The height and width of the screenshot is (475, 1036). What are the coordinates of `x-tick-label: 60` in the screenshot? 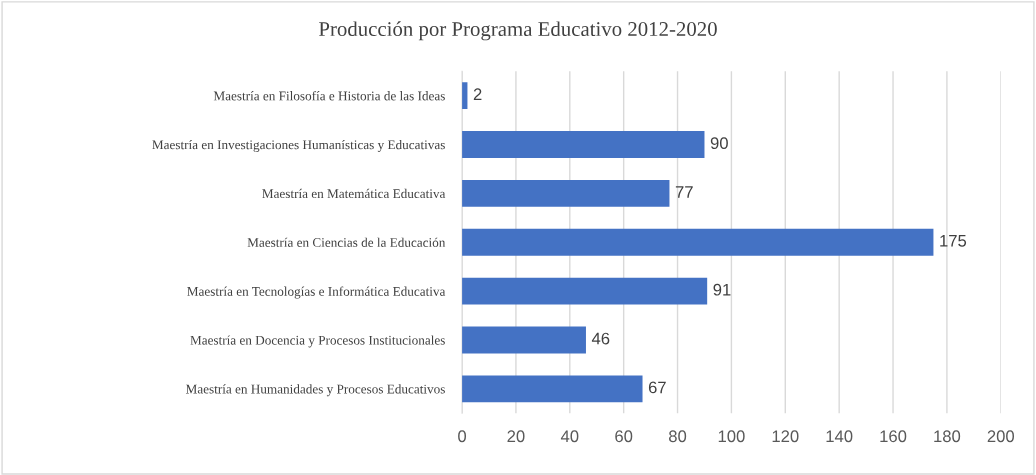 It's located at (624, 436).